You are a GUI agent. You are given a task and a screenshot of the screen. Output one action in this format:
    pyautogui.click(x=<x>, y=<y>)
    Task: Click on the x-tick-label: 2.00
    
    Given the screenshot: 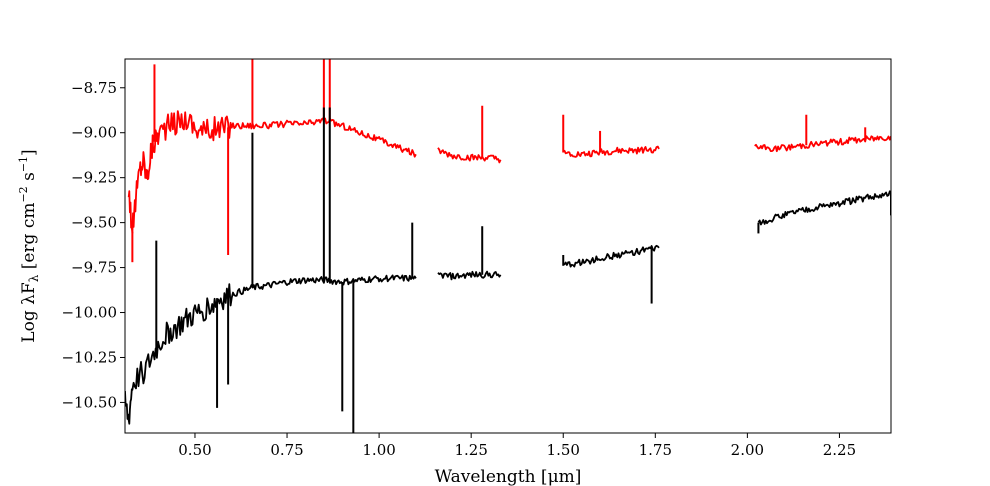 What is the action you would take?
    pyautogui.click(x=747, y=450)
    